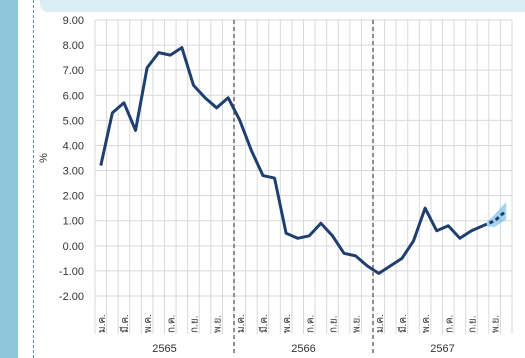 The width and height of the screenshot is (525, 358). What do you see at coordinates (282, 6) in the screenshot?
I see `top-banner` at bounding box center [282, 6].